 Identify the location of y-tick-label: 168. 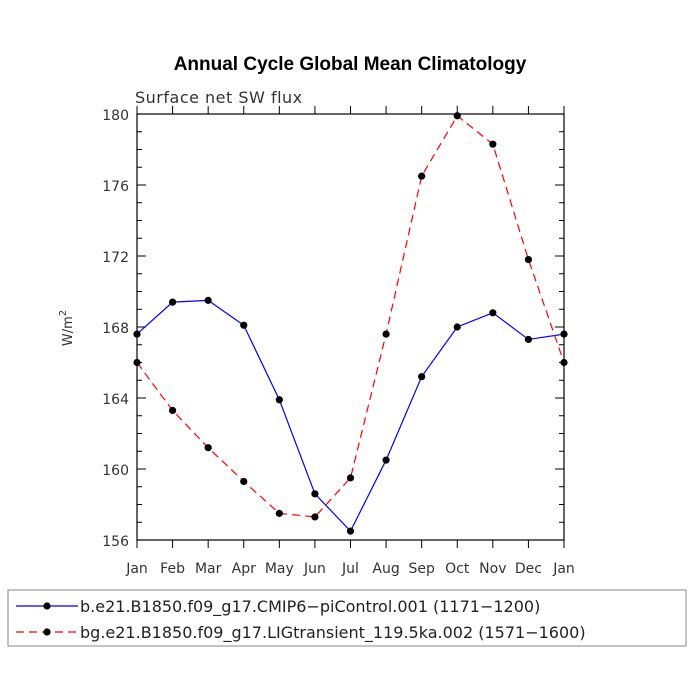
(115, 329).